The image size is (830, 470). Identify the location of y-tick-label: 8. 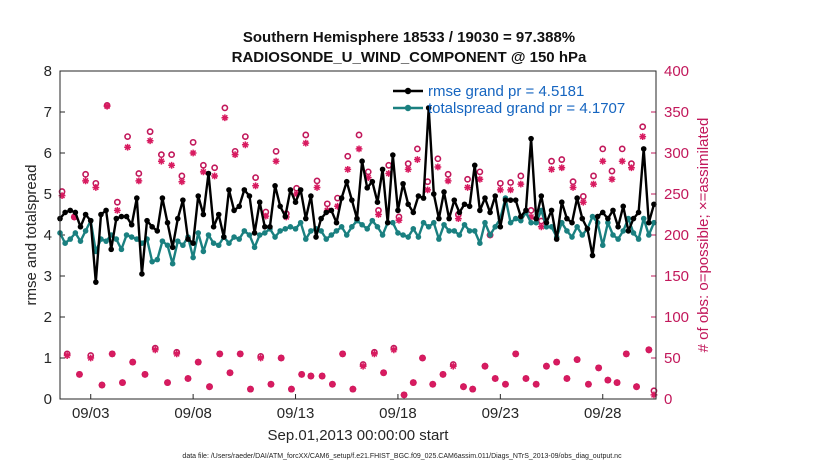
(48, 71).